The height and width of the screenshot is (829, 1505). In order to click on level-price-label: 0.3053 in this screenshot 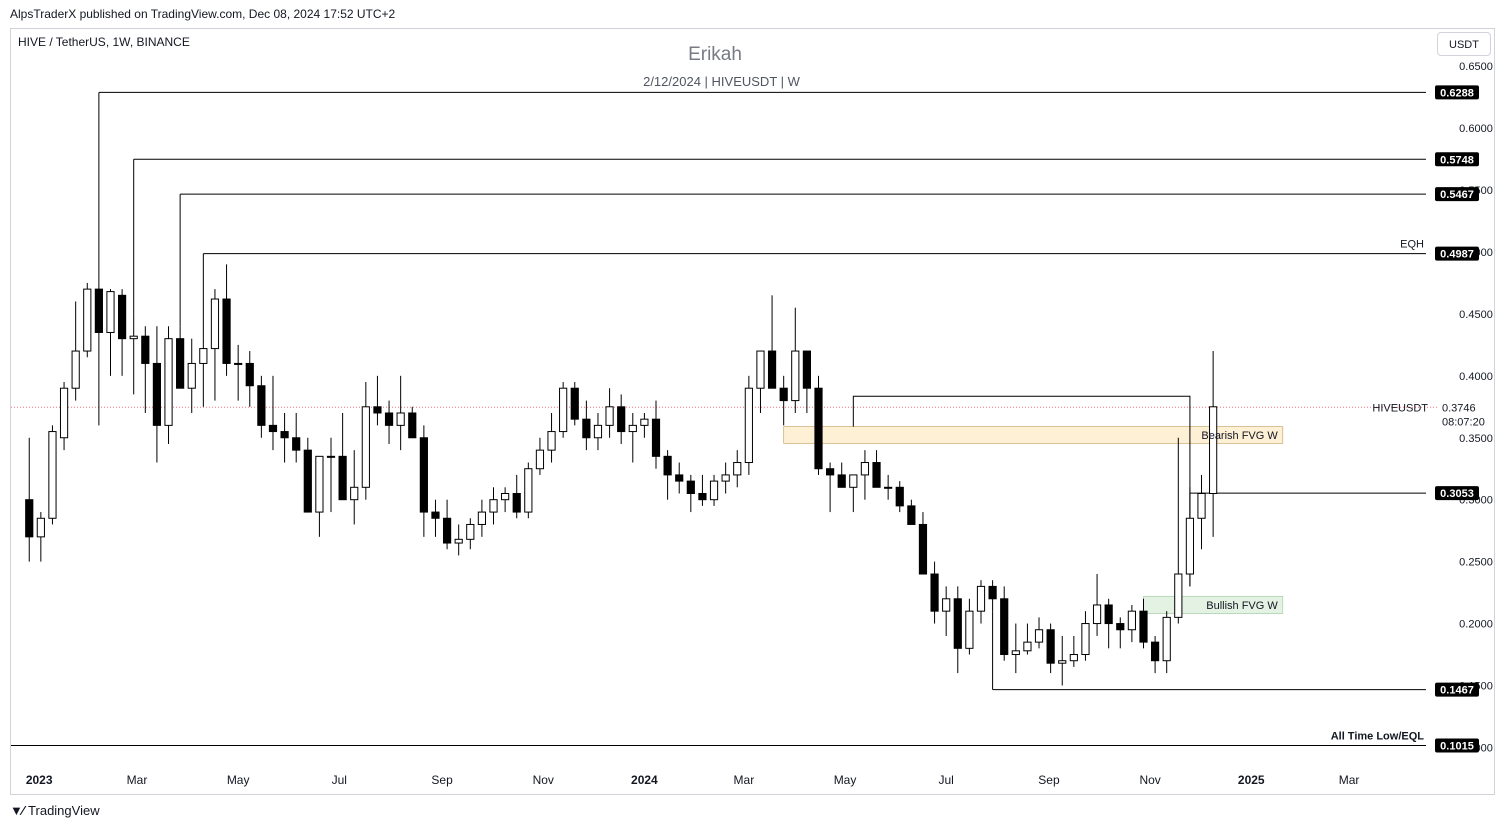, I will do `click(1457, 494)`.